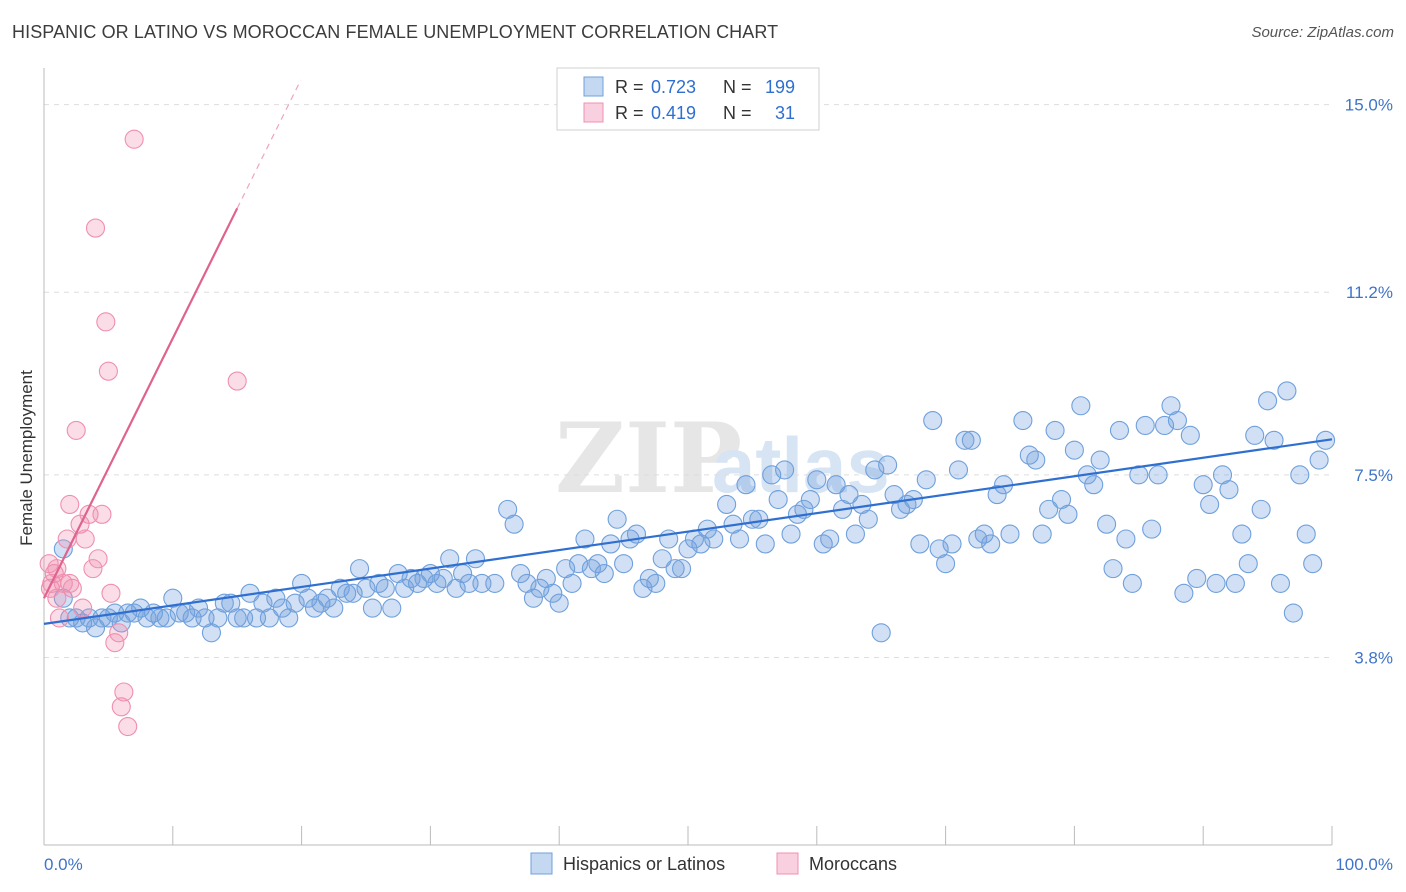 The image size is (1406, 892). What do you see at coordinates (1373, 475) in the screenshot?
I see `y-tick-label: 7.5%` at bounding box center [1373, 475].